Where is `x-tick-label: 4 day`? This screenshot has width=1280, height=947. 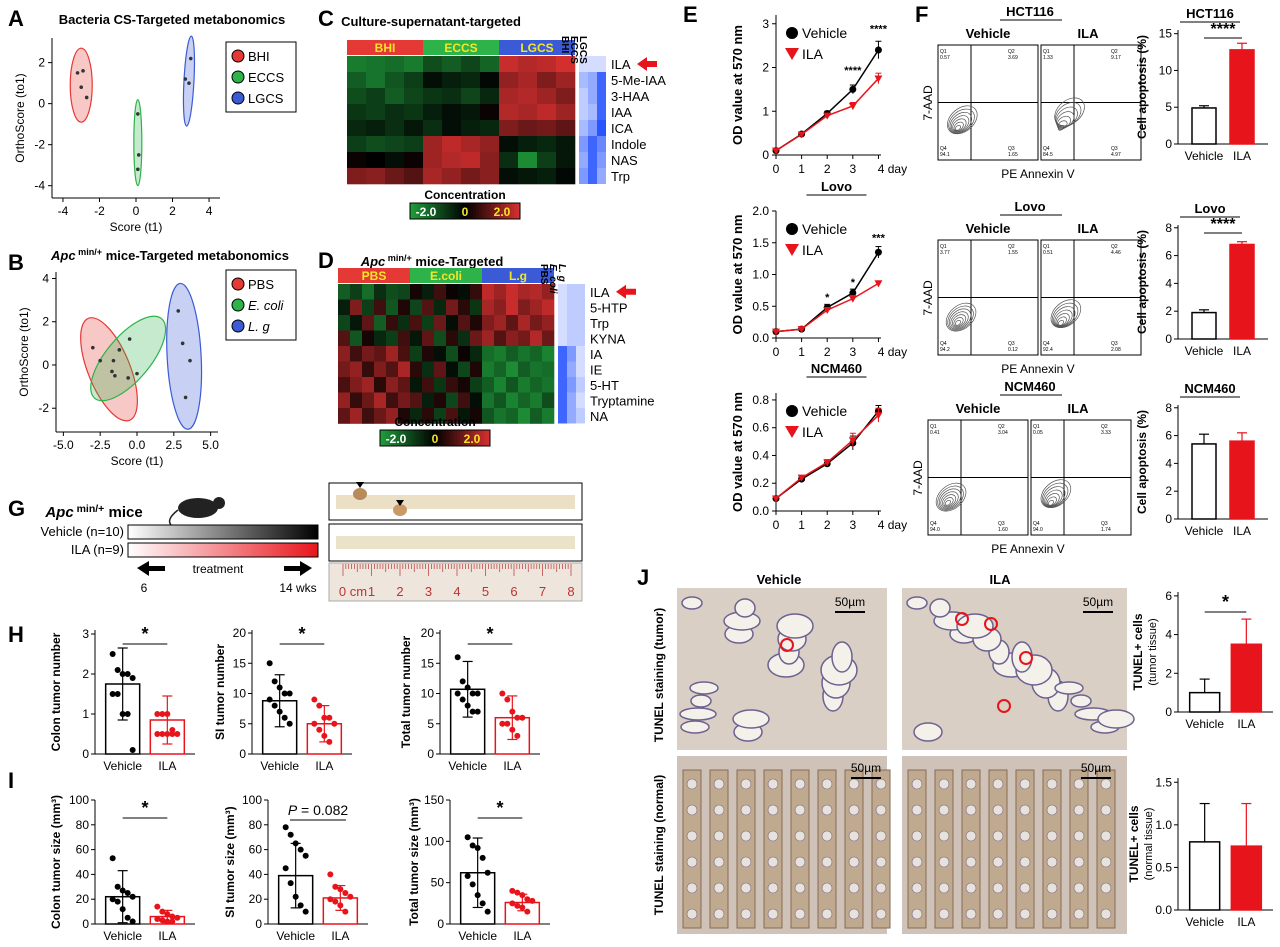 x-tick-label: 4 day is located at coordinates (892, 352).